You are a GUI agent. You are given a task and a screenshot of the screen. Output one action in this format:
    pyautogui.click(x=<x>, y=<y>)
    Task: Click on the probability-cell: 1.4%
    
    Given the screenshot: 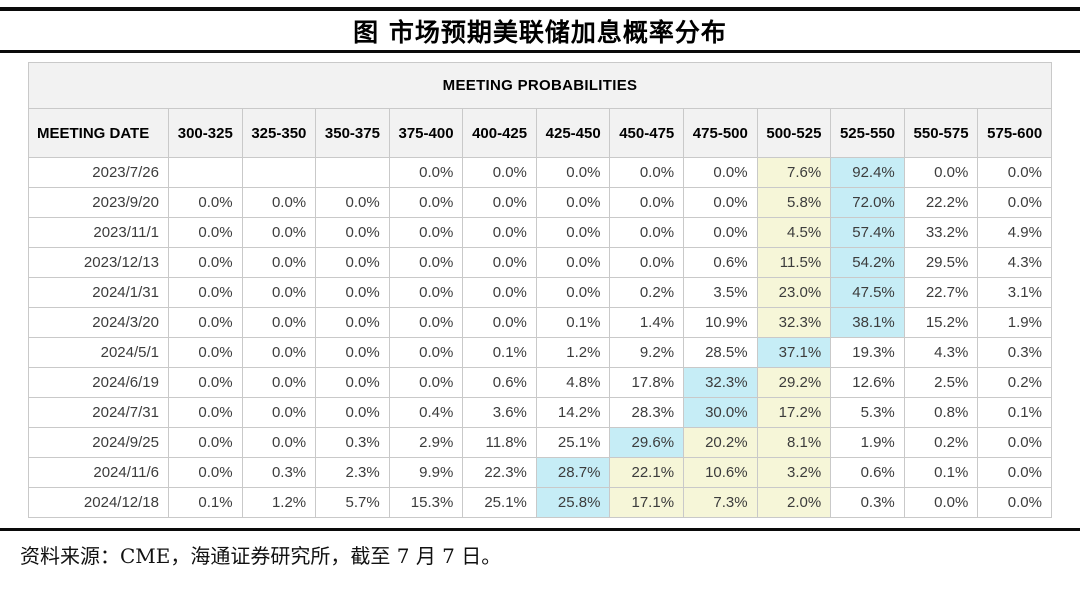 What is the action you would take?
    pyautogui.click(x=647, y=322)
    